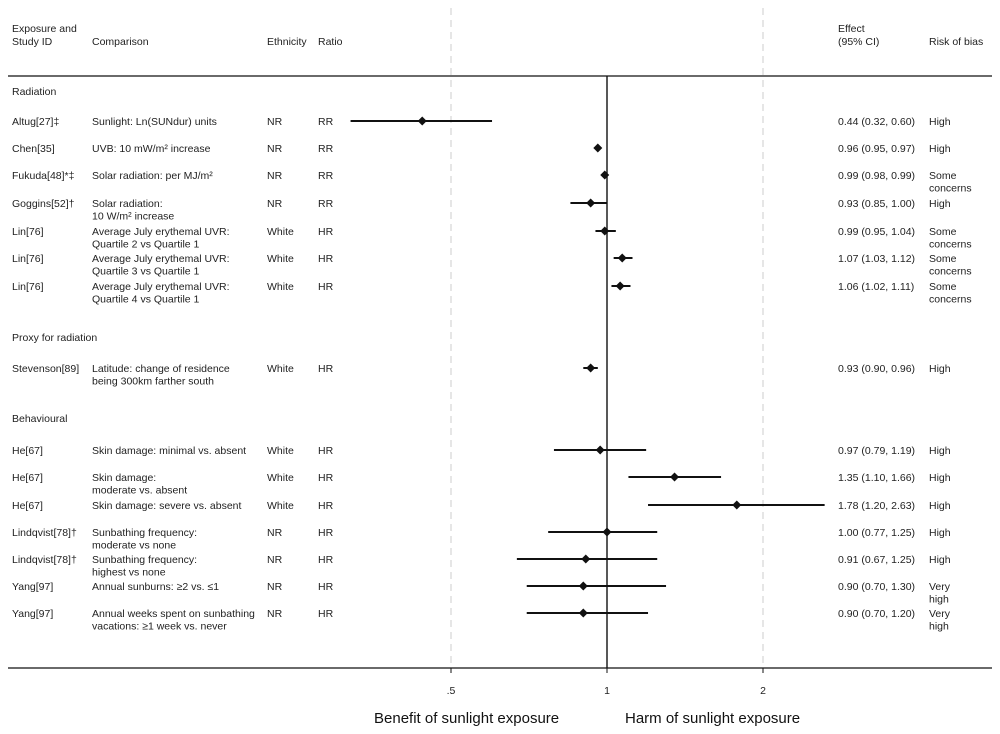 The image size is (1000, 734). Describe the element at coordinates (956, 42) in the screenshot. I see `header-risk: Risk of bias` at that location.